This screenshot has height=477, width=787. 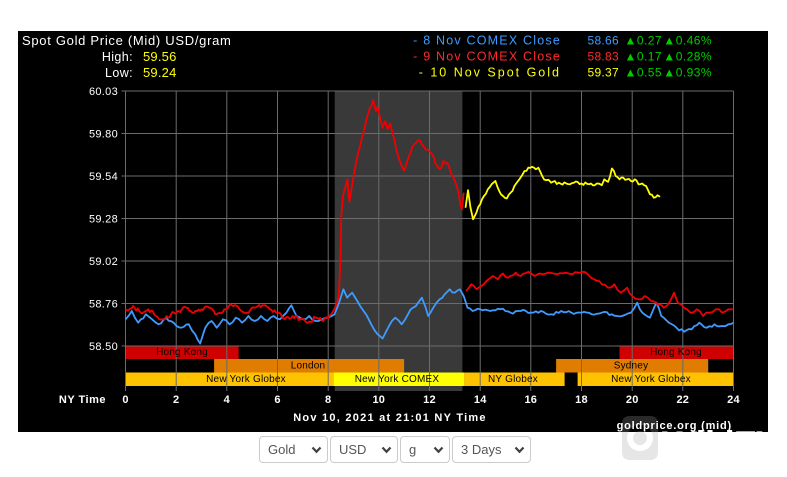 I want to click on svg-text: ▲0.28%, so click(x=687, y=57).